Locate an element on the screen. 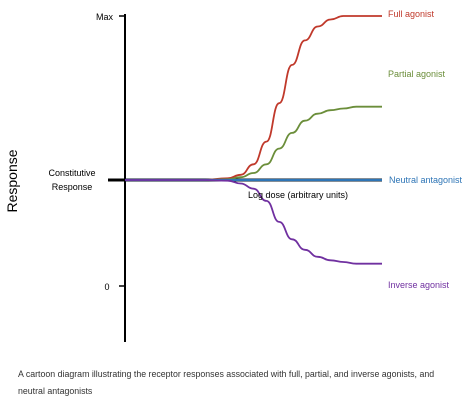 This screenshot has height=401, width=474. x-axis-label: Log dose (arbitrary units) is located at coordinates (298, 195).